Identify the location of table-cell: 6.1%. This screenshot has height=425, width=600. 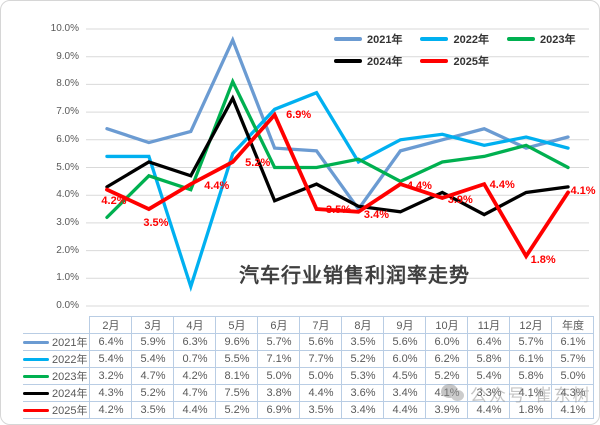
(531, 359).